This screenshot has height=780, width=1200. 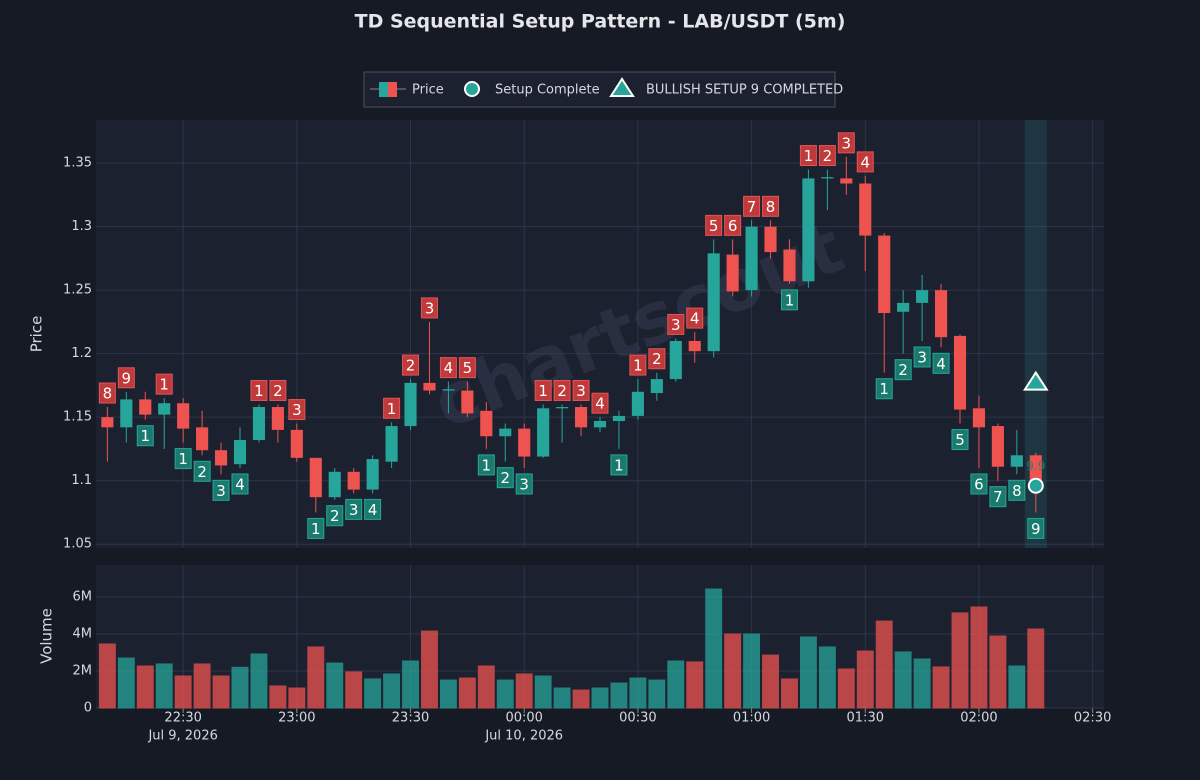 I want to click on legend-label: Price, so click(x=428, y=90).